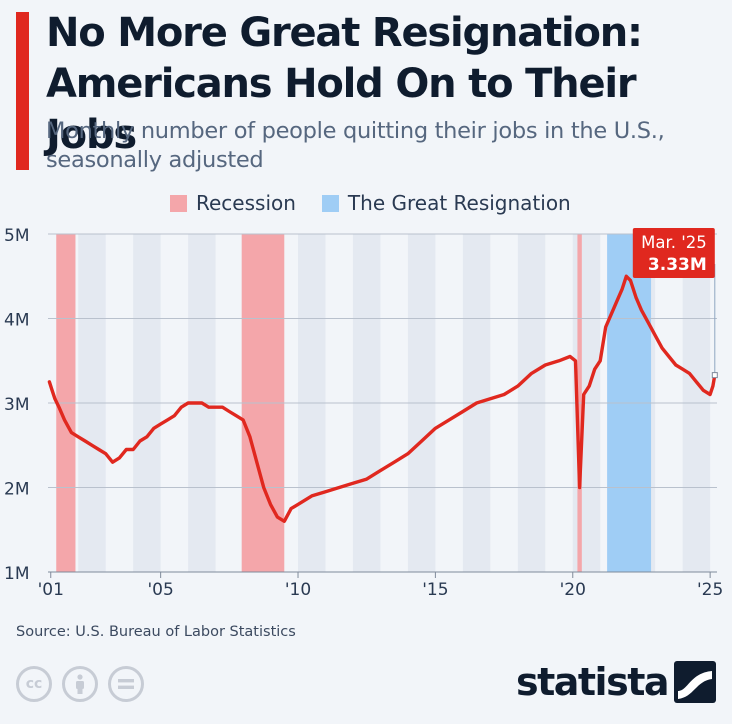  What do you see at coordinates (710, 590) in the screenshot?
I see `x-tick-label: '25` at bounding box center [710, 590].